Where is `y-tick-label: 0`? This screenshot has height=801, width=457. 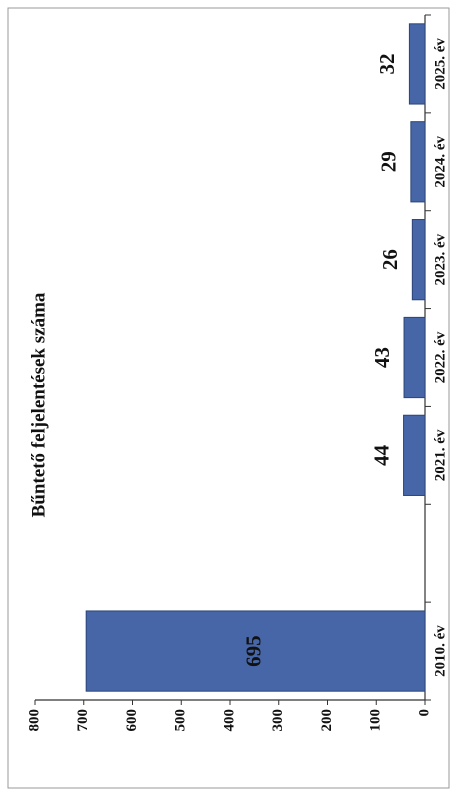 y-tick-label: 0 is located at coordinates (424, 713).